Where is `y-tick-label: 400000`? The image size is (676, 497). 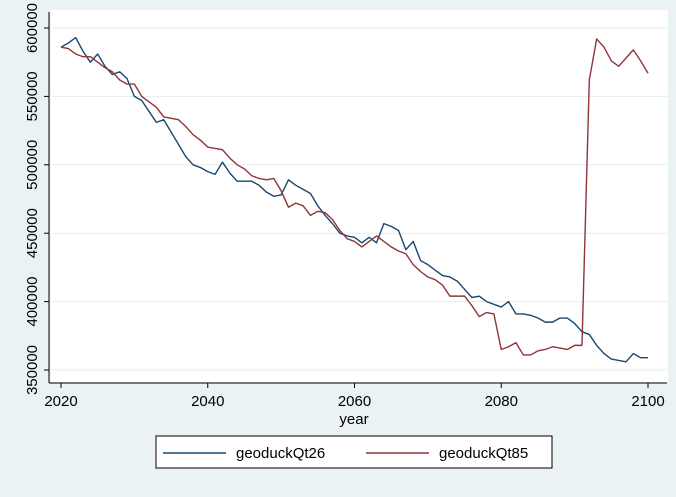 y-tick-label: 400000 is located at coordinates (32, 302).